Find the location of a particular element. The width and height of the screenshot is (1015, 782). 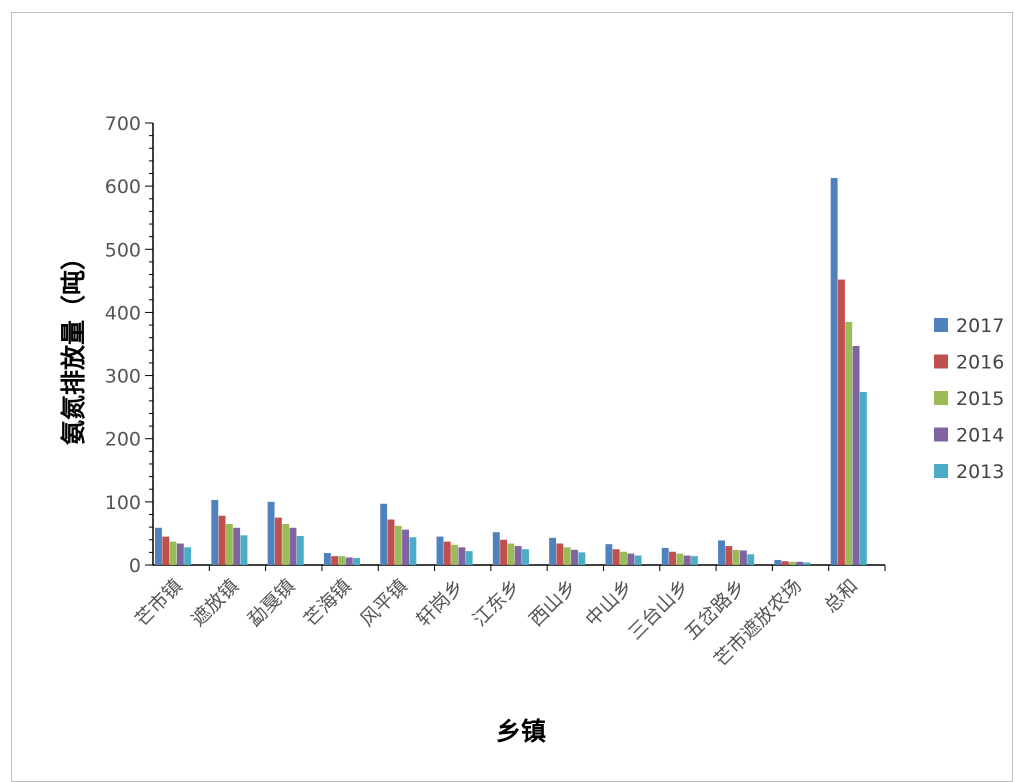

x-tick-label: 三台山乡 is located at coordinates (658, 609).